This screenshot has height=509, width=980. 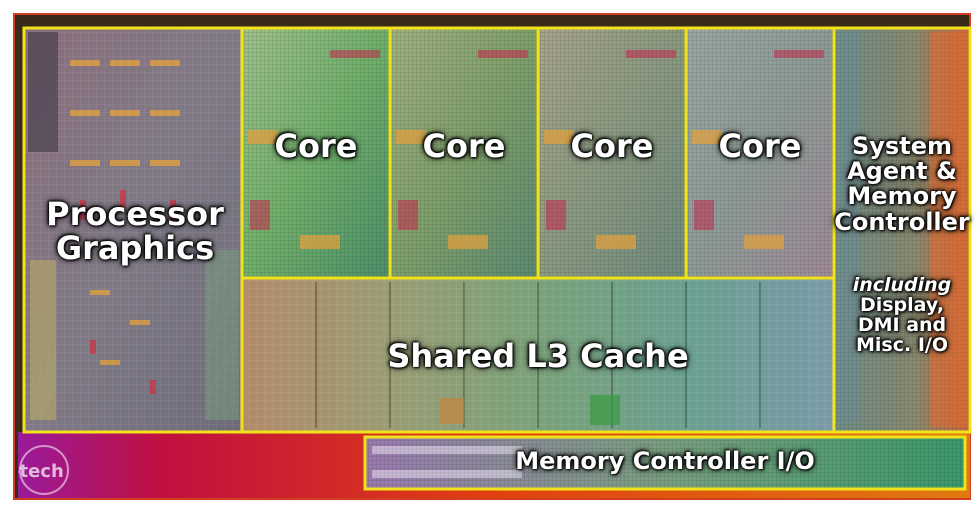 I want to click on label-shared-l3-cache: Shared L3 Cache, so click(x=538, y=356).